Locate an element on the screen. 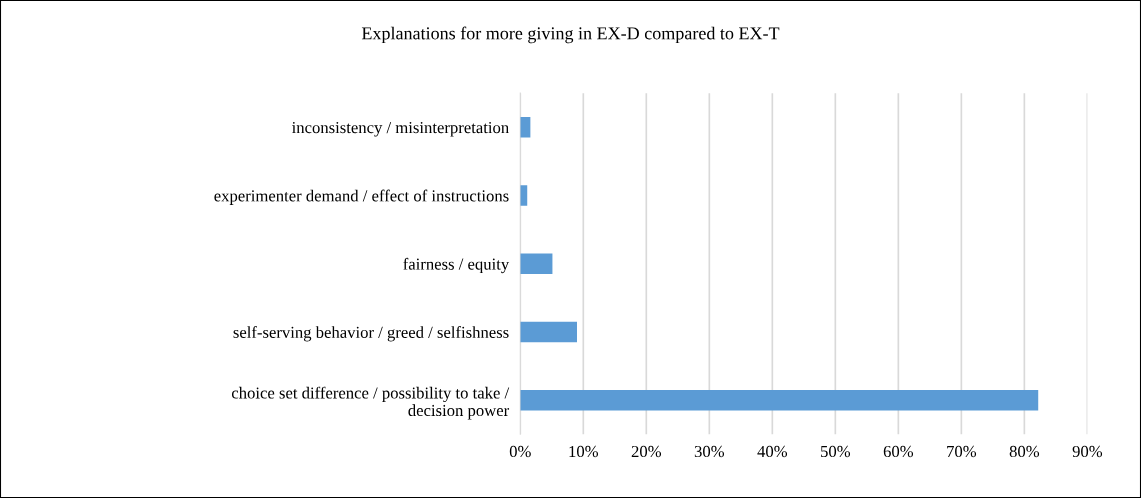 The height and width of the screenshot is (498, 1141). y-tick-label: experimenter demand / effect of instructions is located at coordinates (361, 197).